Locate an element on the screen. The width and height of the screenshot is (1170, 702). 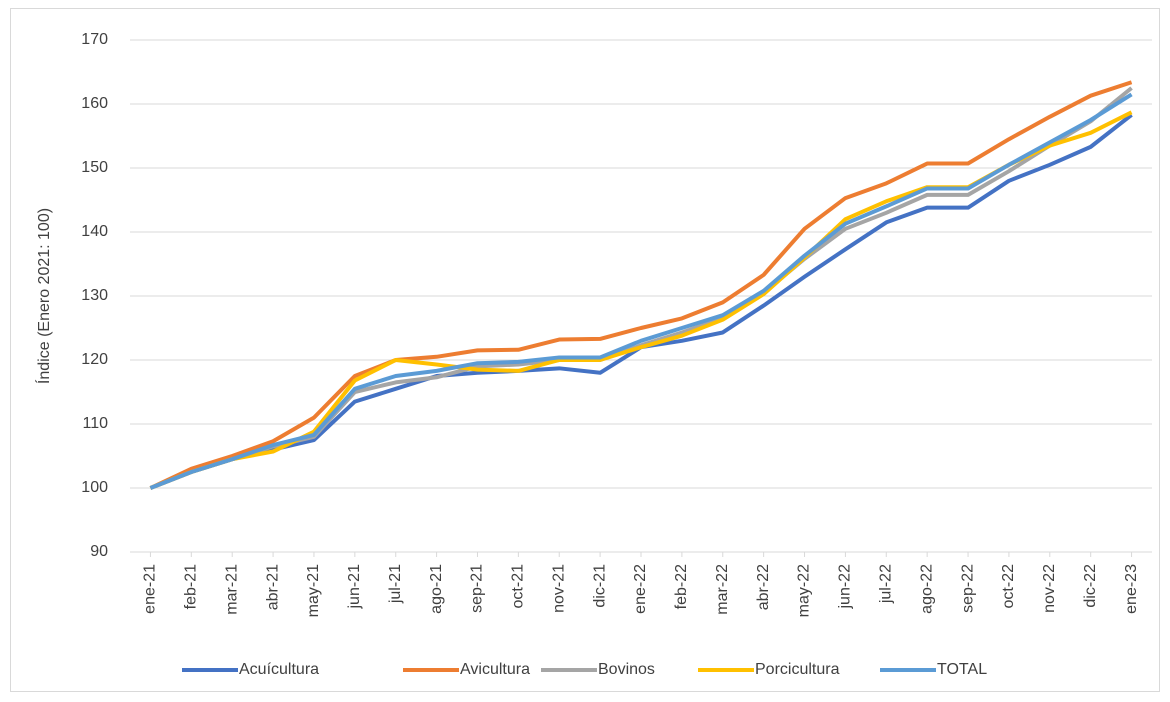
x-tick-label: dic-22 is located at coordinates (1090, 586).